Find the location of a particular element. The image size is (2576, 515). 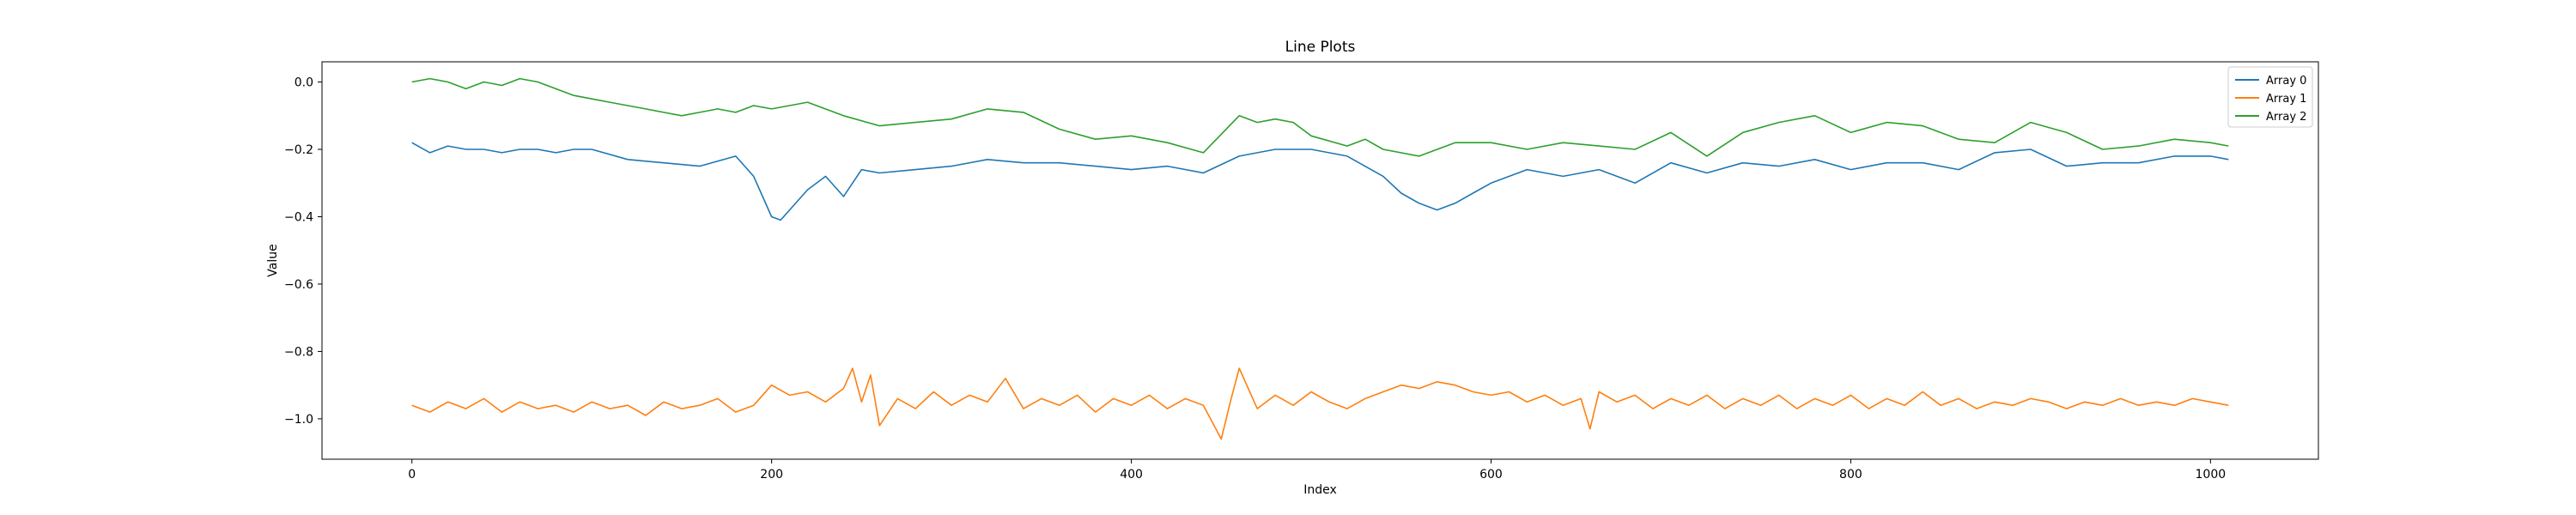

legend-box is located at coordinates (2270, 97).